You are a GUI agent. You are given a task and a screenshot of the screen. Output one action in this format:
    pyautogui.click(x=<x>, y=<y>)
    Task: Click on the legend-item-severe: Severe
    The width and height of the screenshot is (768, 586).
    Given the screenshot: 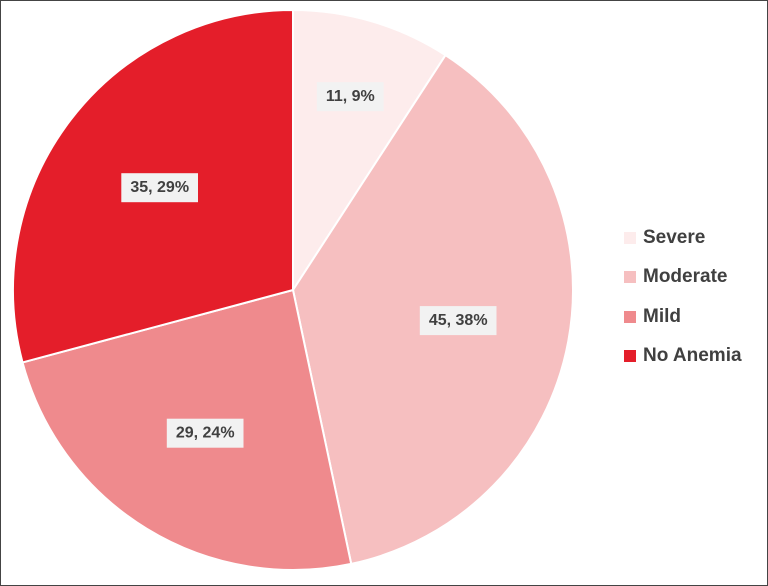 What is the action you would take?
    pyautogui.click(x=683, y=238)
    